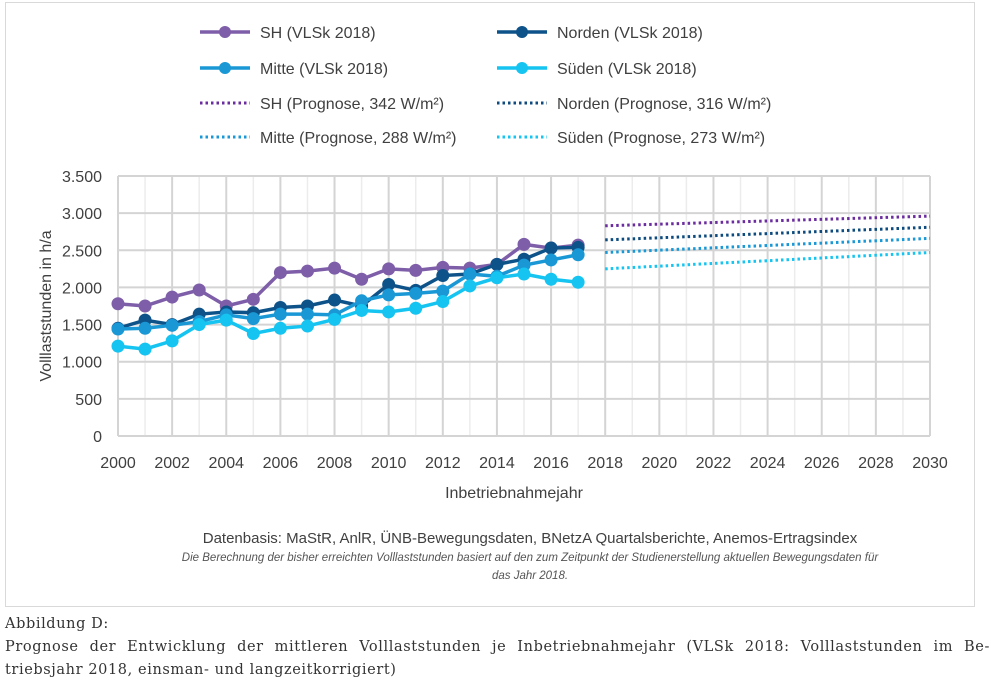 The width and height of the screenshot is (1000, 690). Describe the element at coordinates (358, 138) in the screenshot. I see `legend-label: Mitte (Prognose, 288 W/m²)` at that location.